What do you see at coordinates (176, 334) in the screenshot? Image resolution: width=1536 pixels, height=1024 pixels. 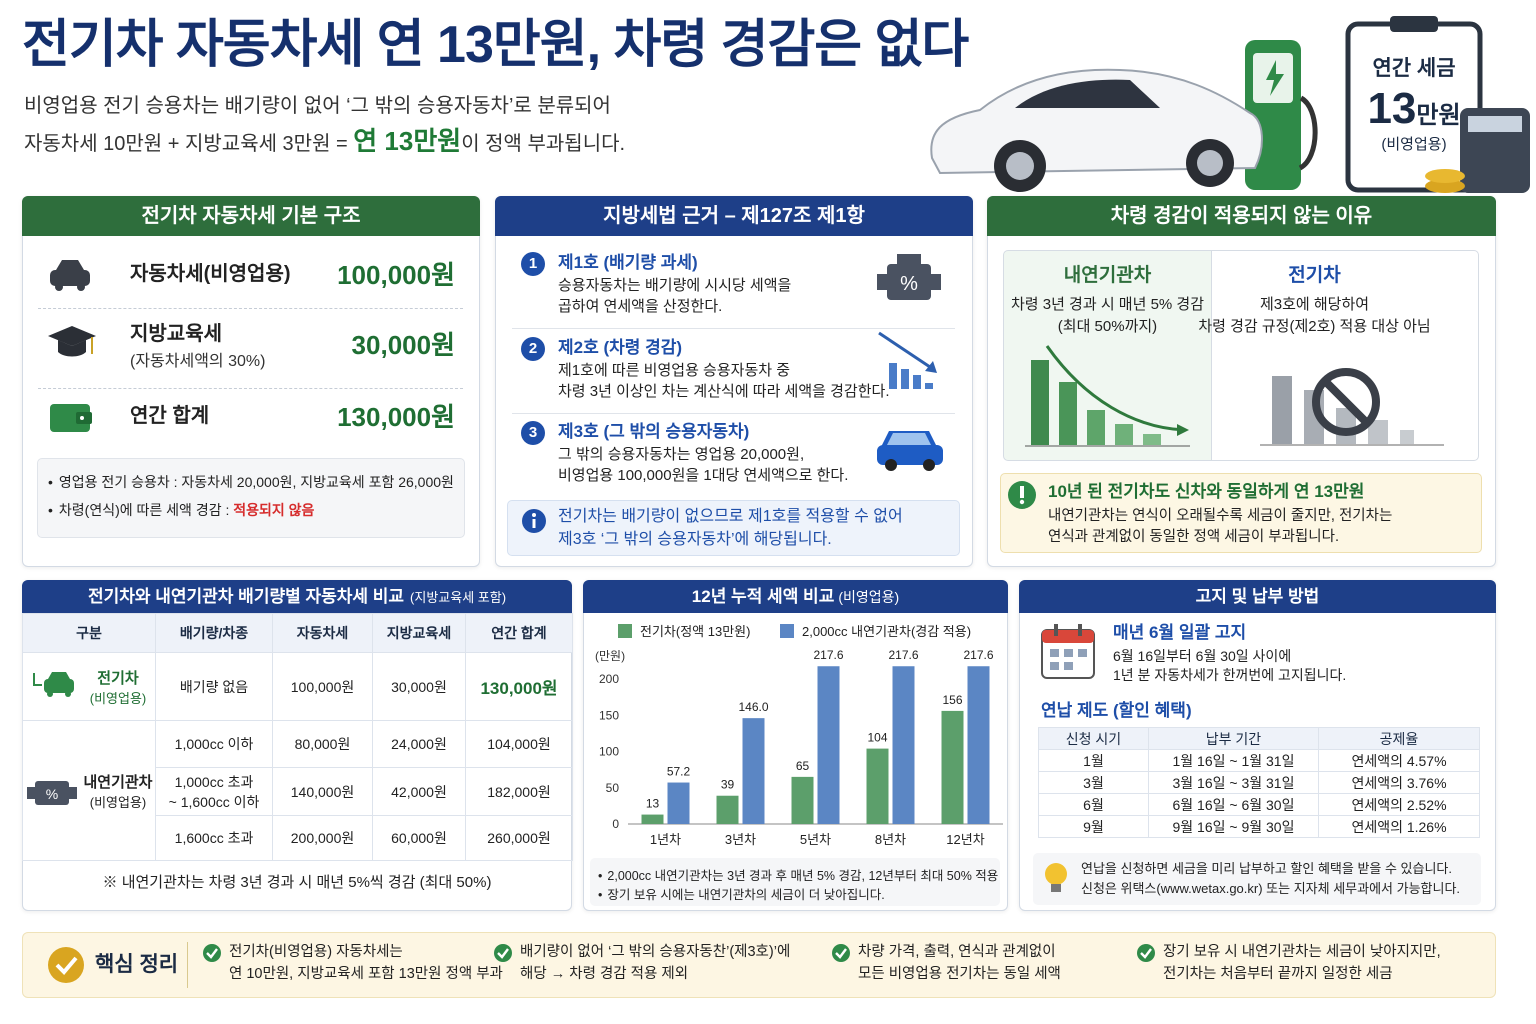 I see `item-label: 지방교육세` at bounding box center [176, 334].